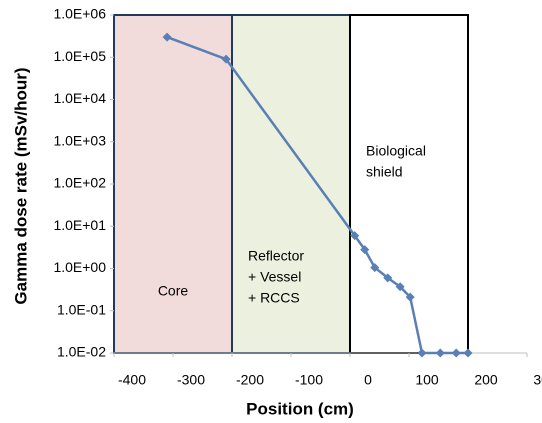  I want to click on region-label: Biological, so click(396, 151).